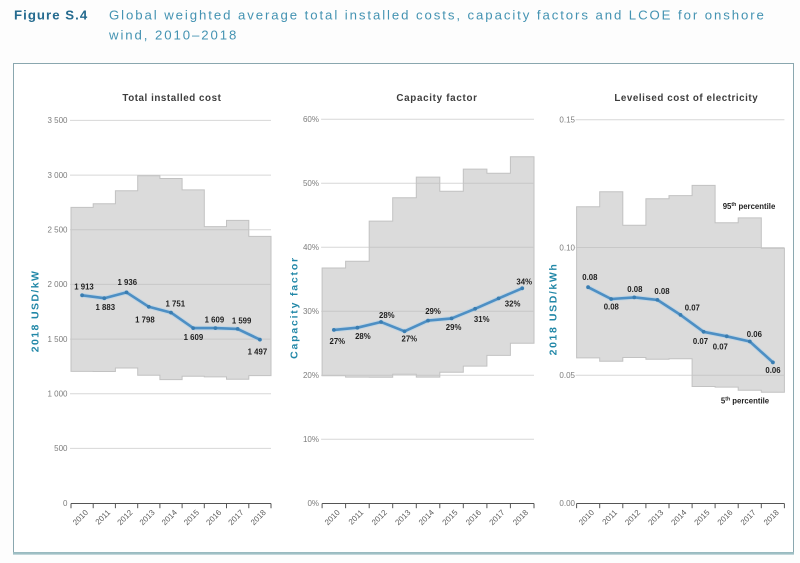 This screenshot has width=800, height=563. What do you see at coordinates (313, 503) in the screenshot?
I see `svg-text: 0%` at bounding box center [313, 503].